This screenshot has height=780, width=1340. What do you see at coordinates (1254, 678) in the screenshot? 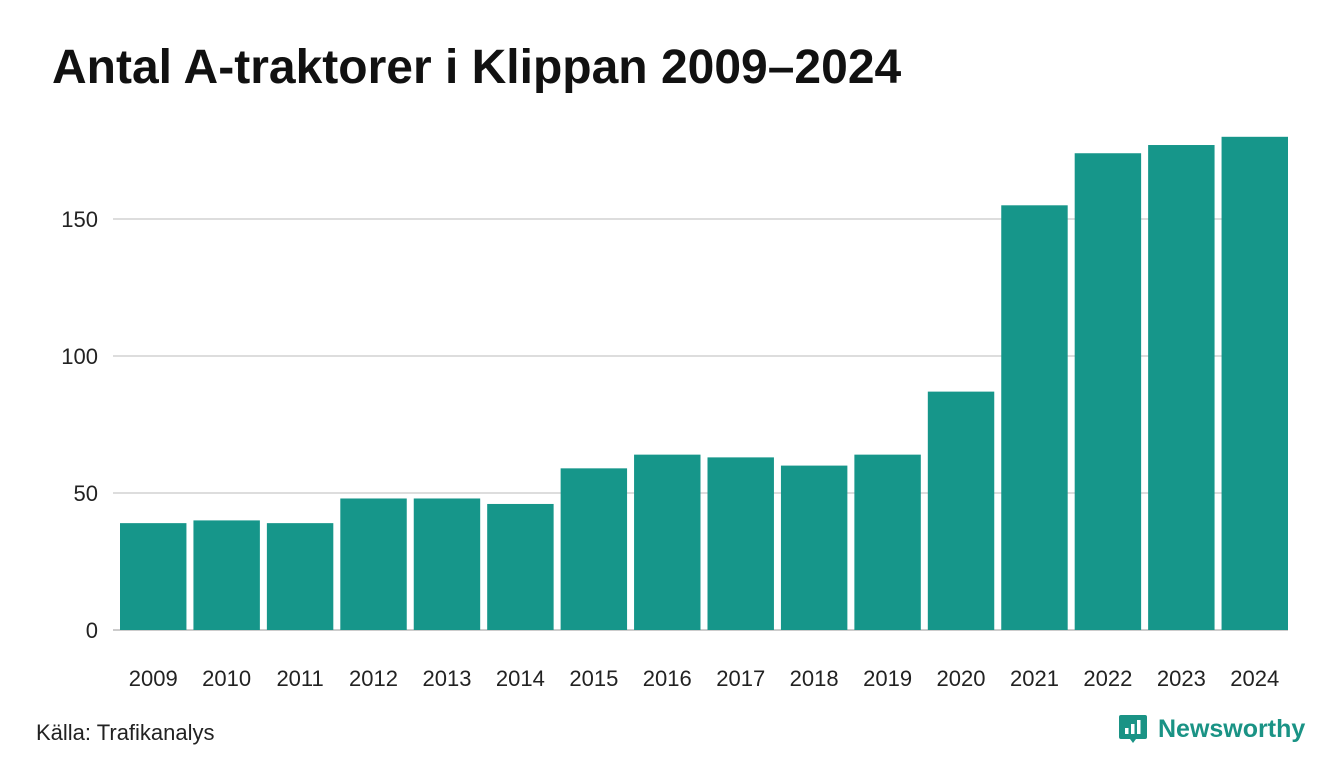
I see `x-tick-label: 2024` at bounding box center [1254, 678].